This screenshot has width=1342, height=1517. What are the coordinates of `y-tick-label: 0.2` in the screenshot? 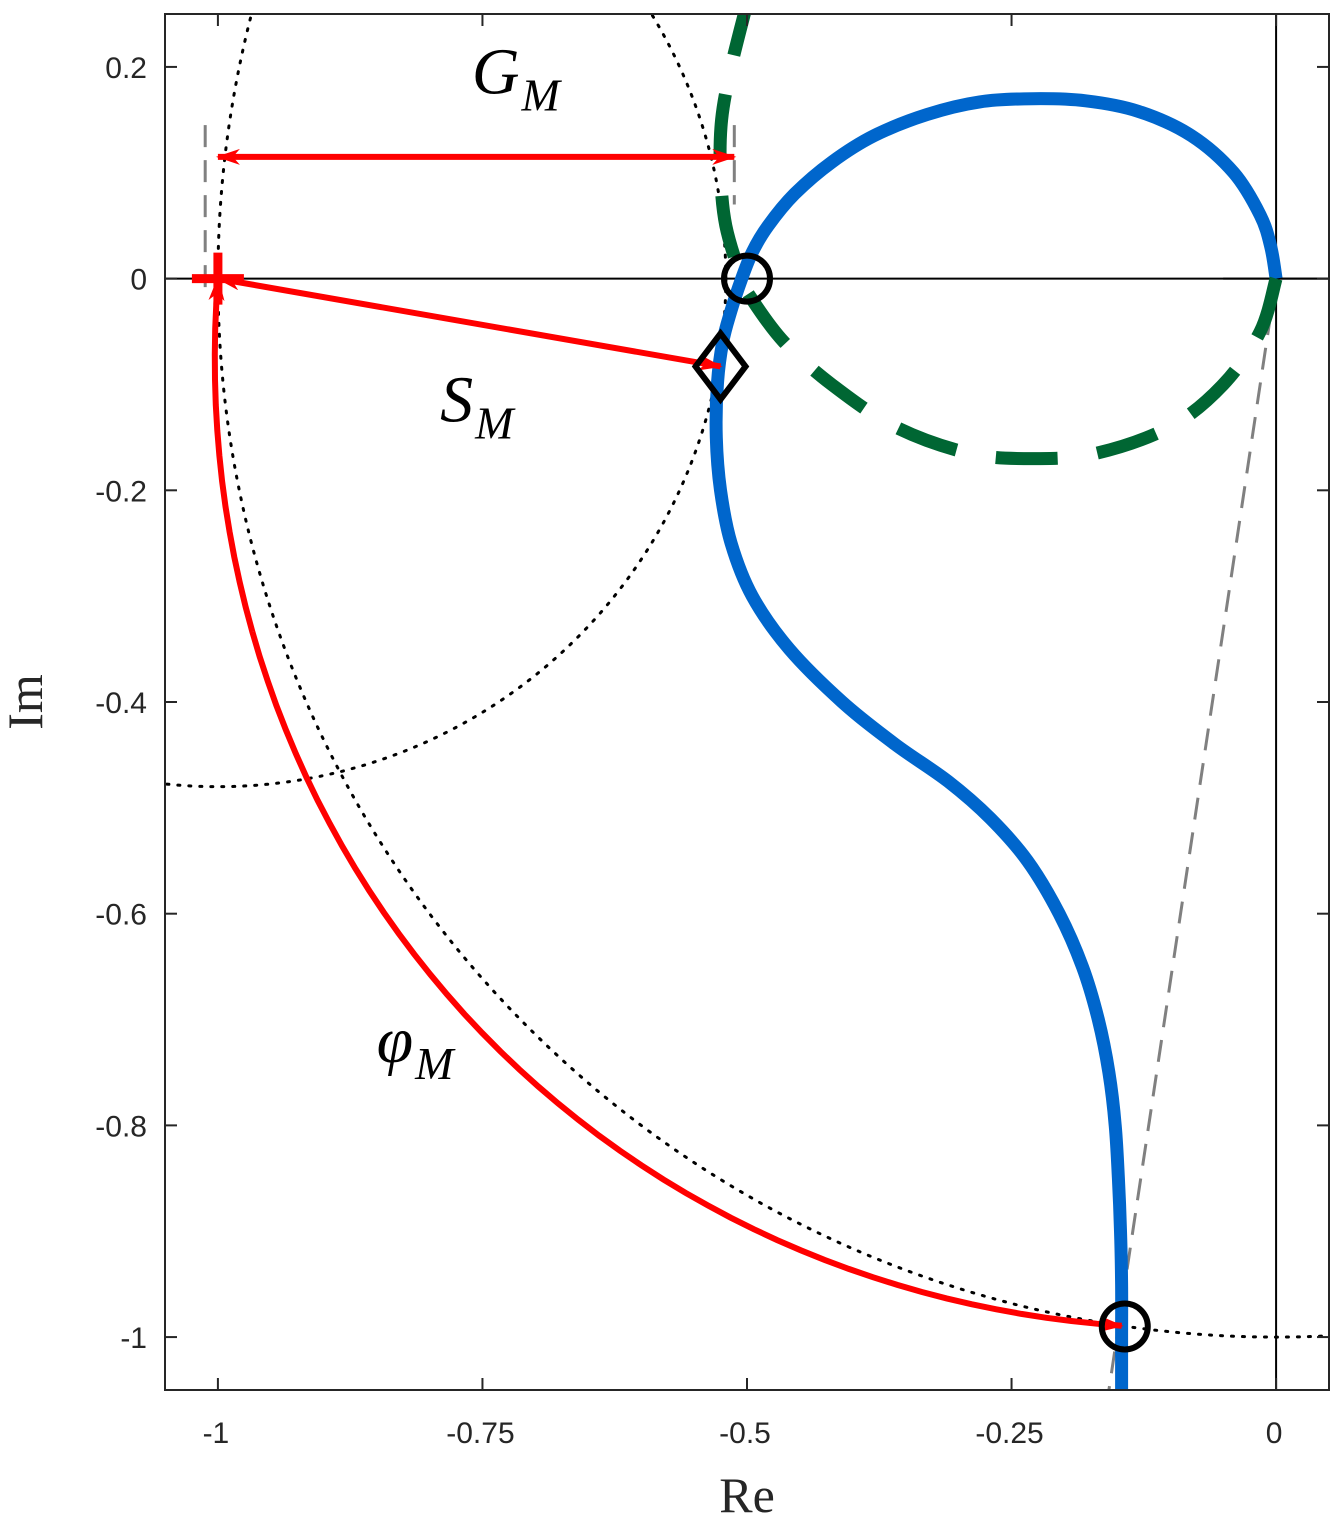 It's located at (126, 68).